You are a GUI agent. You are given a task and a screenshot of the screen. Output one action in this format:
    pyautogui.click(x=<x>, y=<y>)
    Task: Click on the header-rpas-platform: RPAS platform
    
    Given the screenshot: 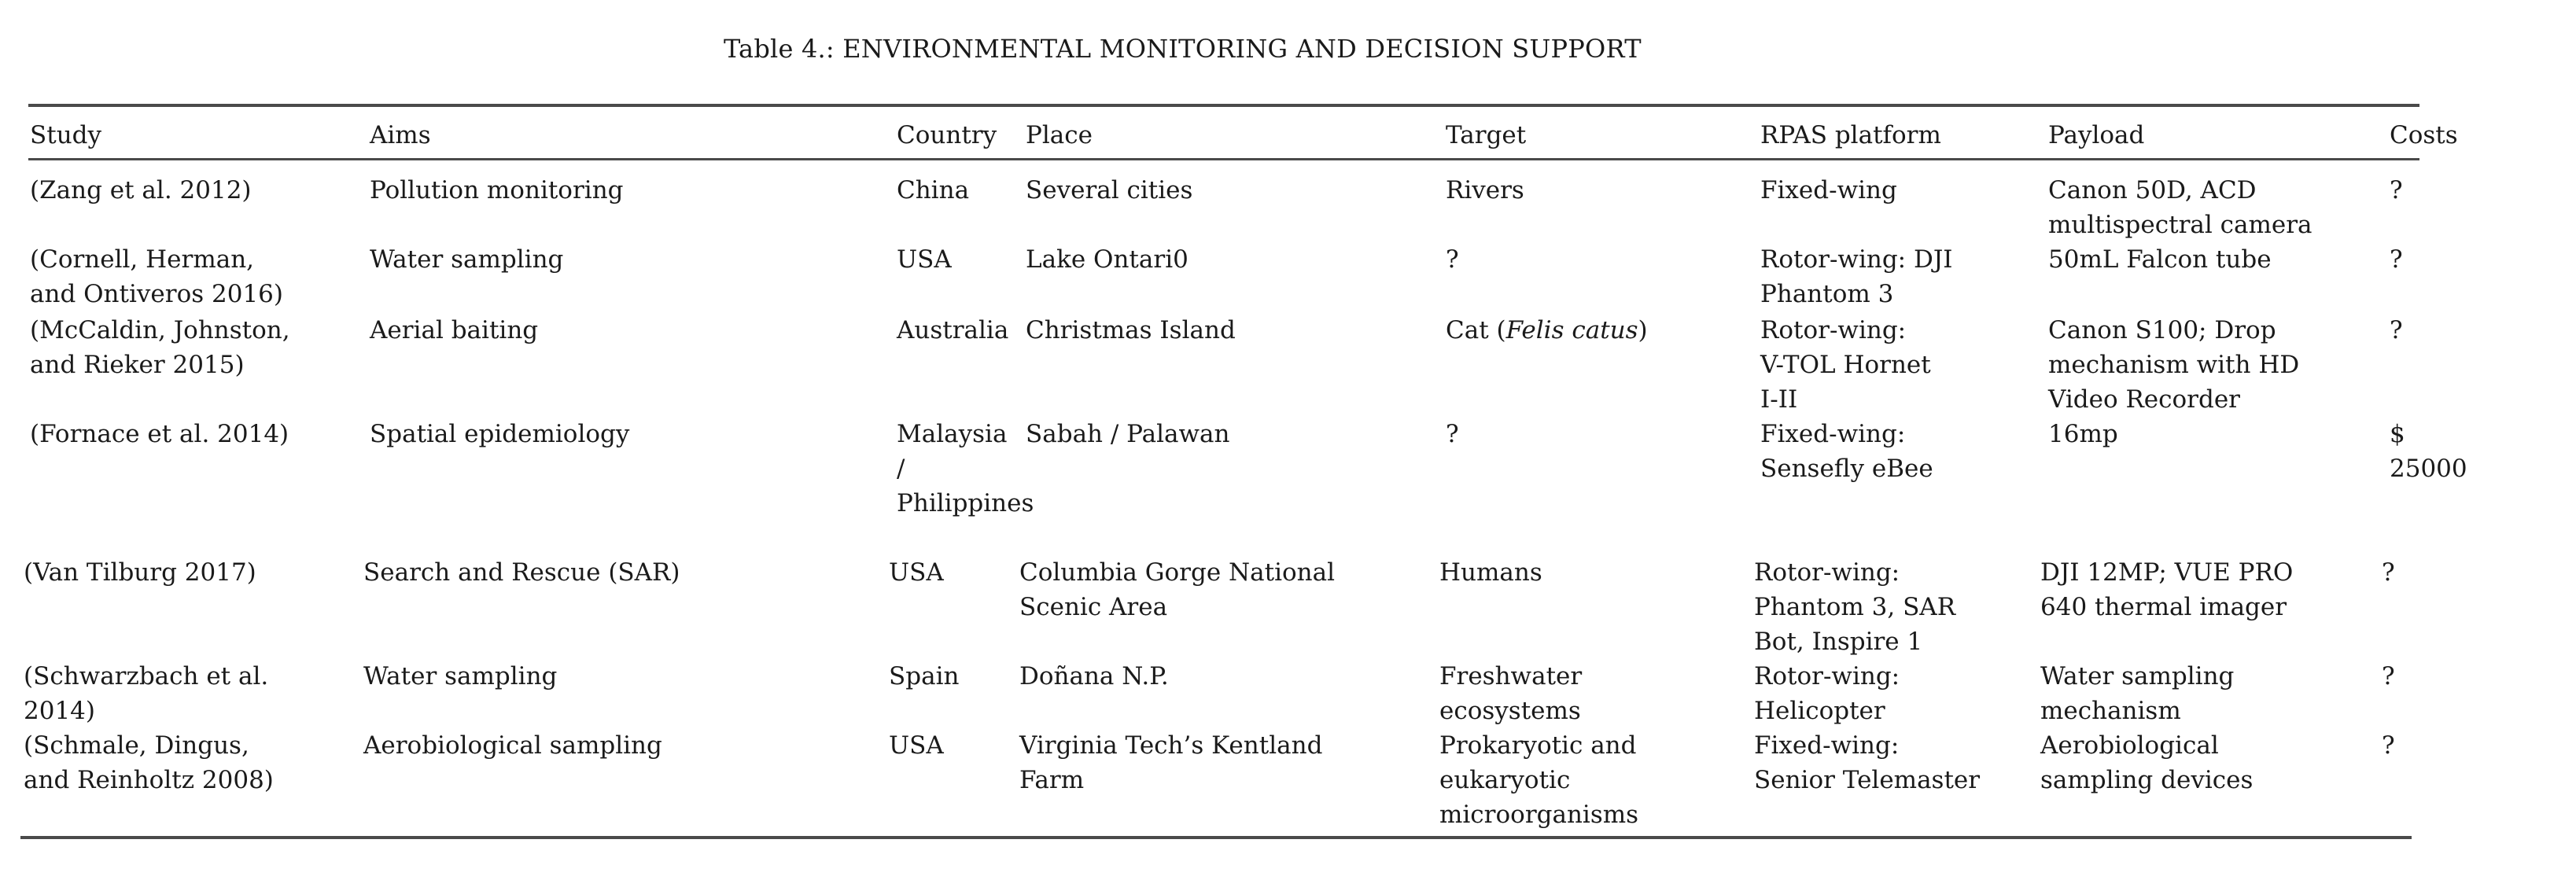 What is the action you would take?
    pyautogui.click(x=1851, y=135)
    